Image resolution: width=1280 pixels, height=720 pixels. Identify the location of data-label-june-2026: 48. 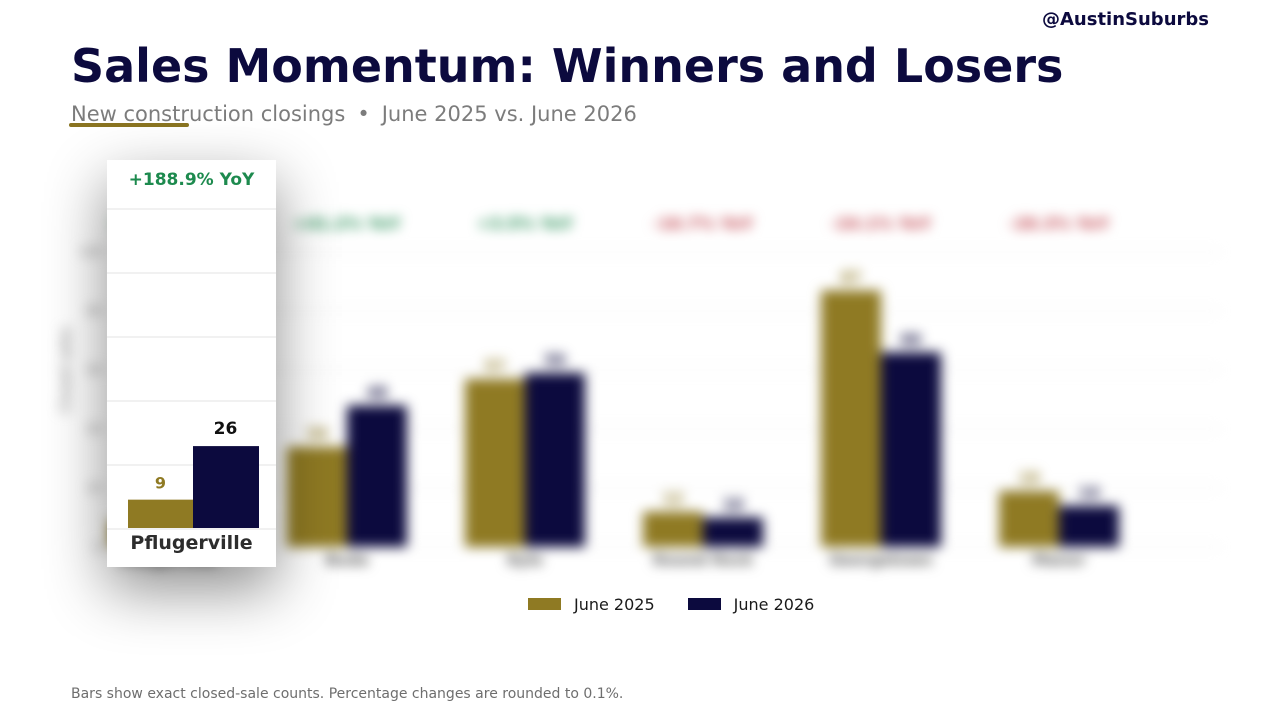
(377, 392).